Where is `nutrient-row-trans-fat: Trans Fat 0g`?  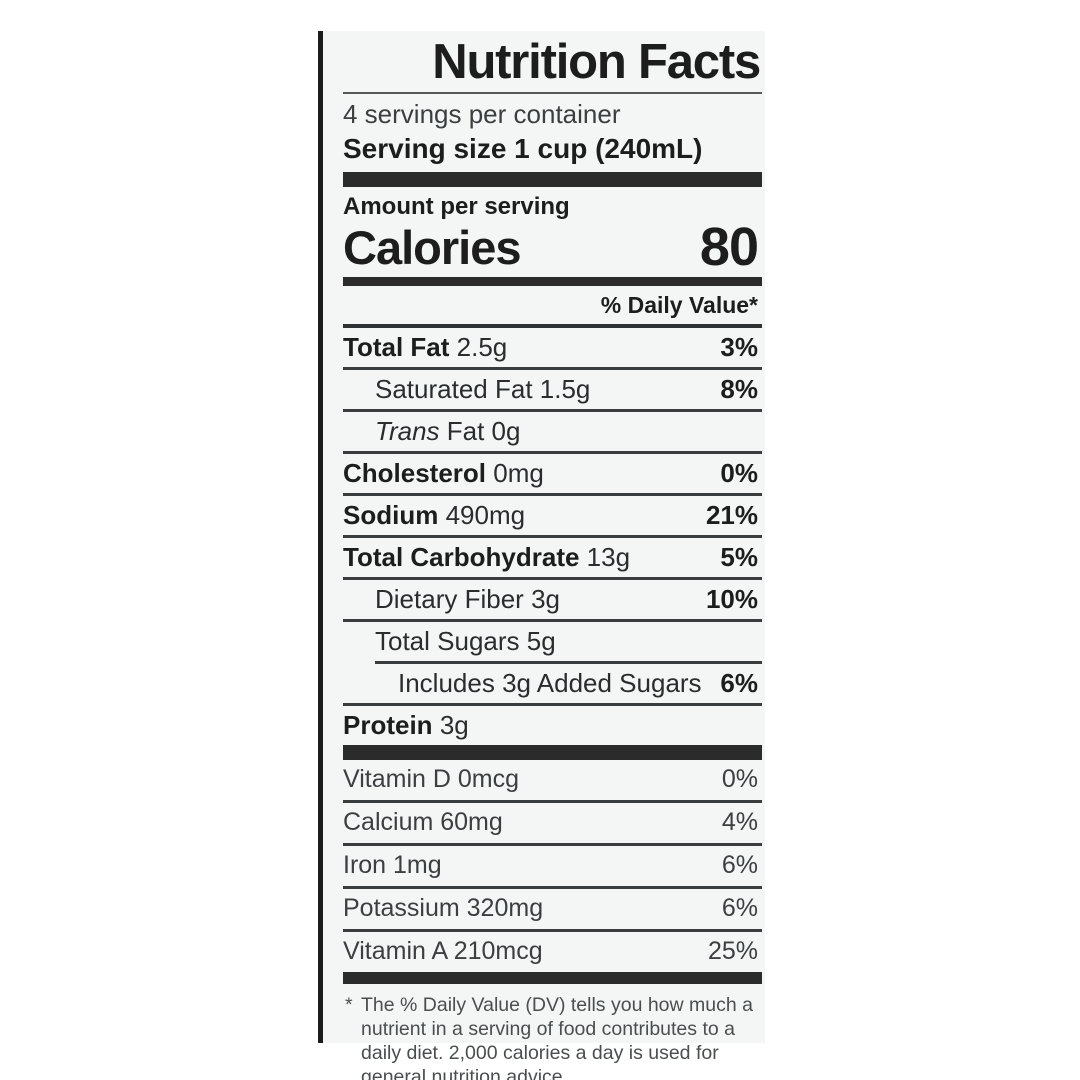 nutrient-row-trans-fat: Trans Fat 0g is located at coordinates (552, 431).